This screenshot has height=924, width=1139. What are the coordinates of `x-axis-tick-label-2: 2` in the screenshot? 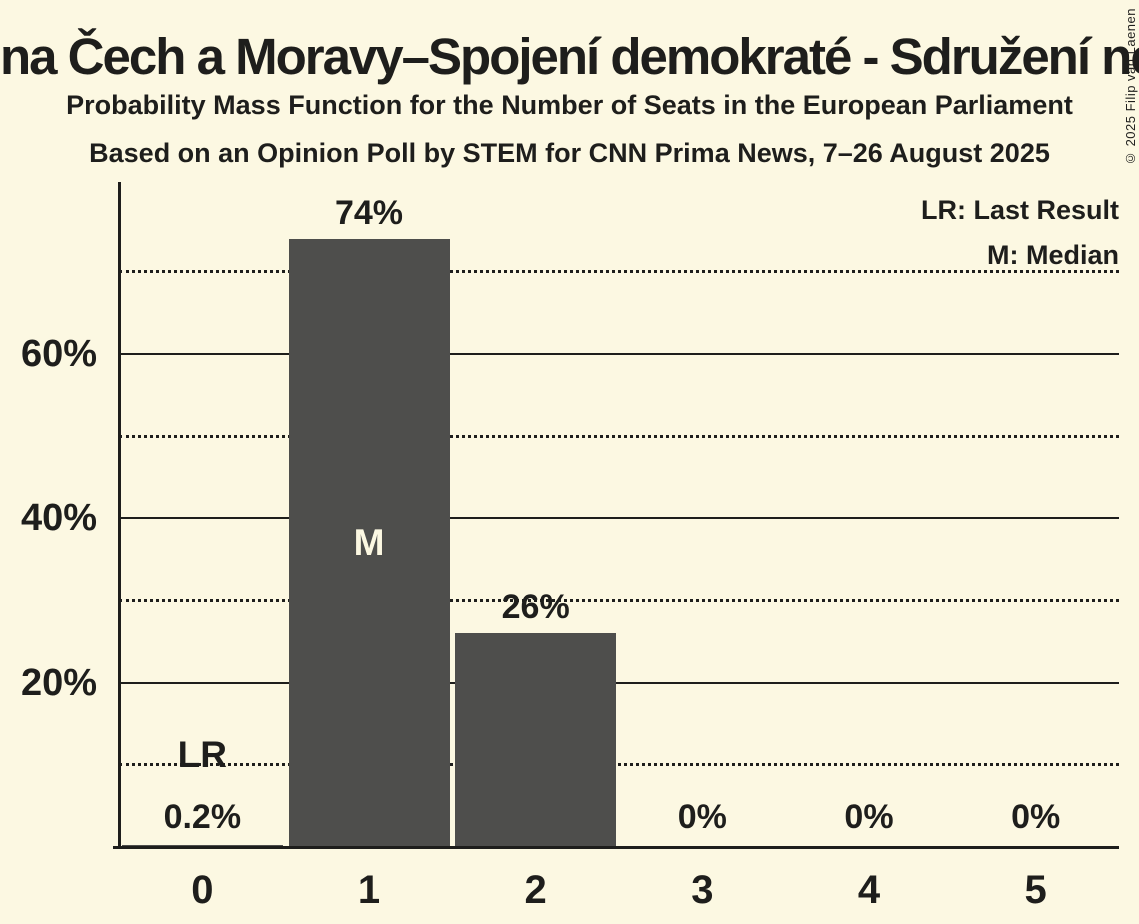 It's located at (535, 890).